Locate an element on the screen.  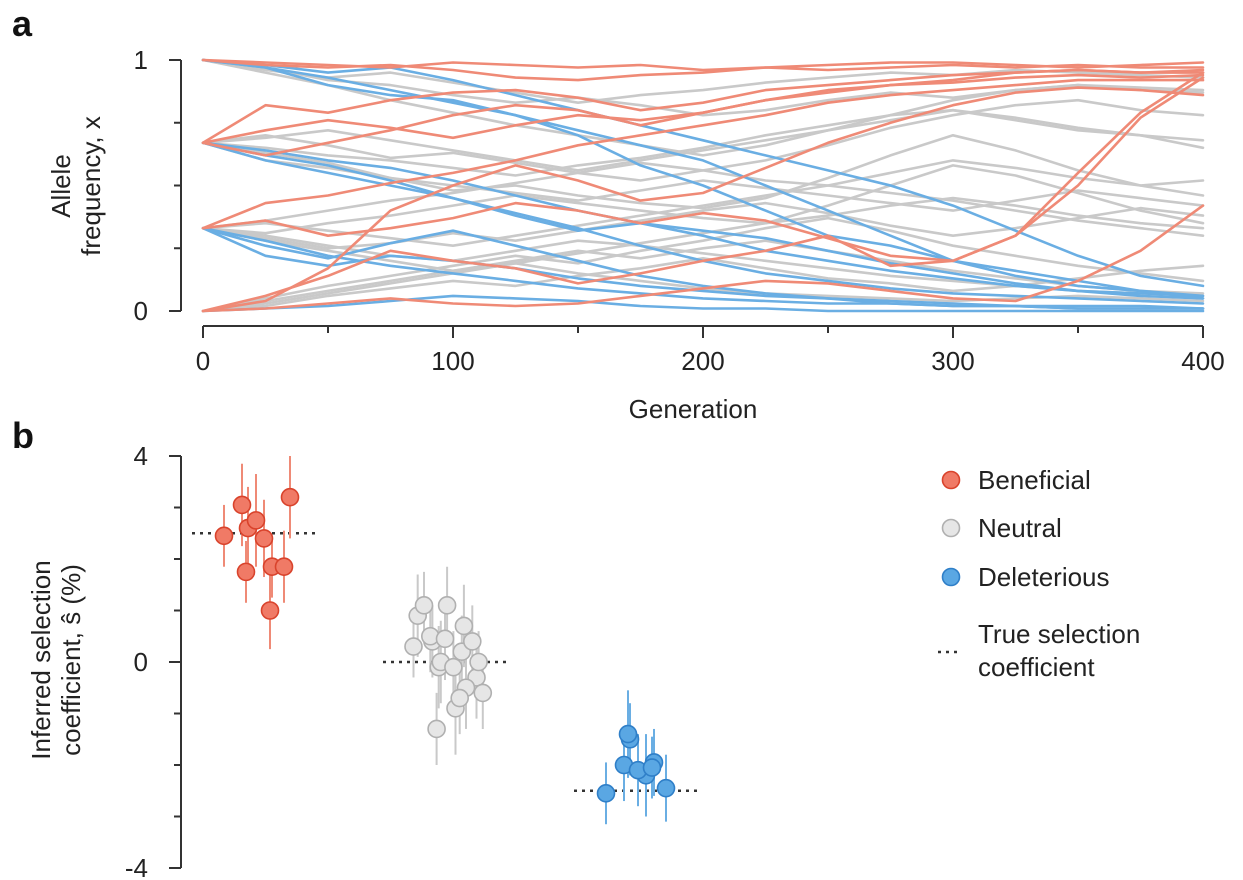
panel-a-y-label-line1: Allele is located at coordinates (61, 186).